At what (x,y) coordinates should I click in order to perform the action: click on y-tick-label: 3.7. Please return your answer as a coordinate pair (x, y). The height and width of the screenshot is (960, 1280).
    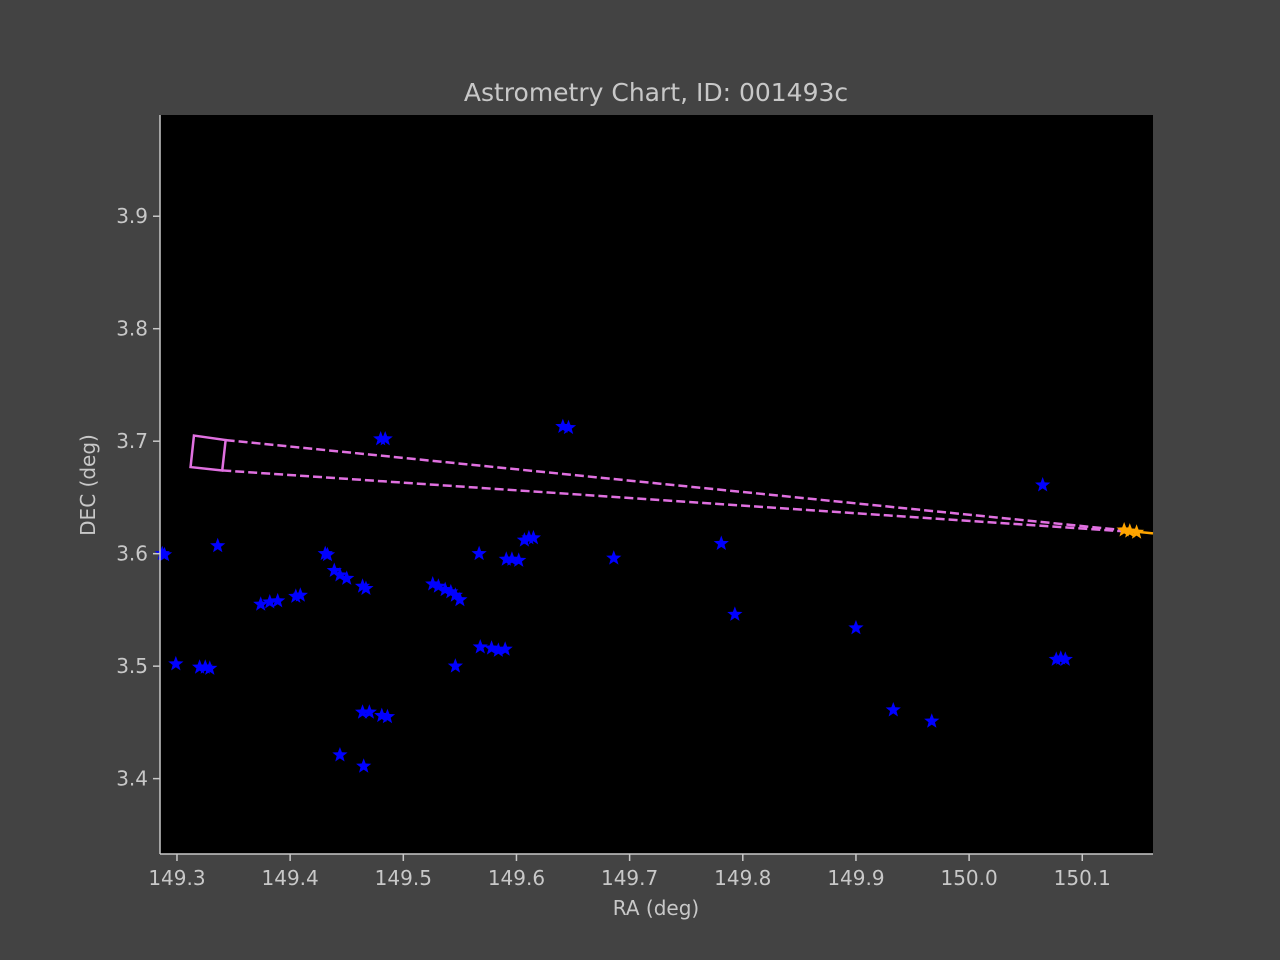
    Looking at the image, I should click on (132, 441).